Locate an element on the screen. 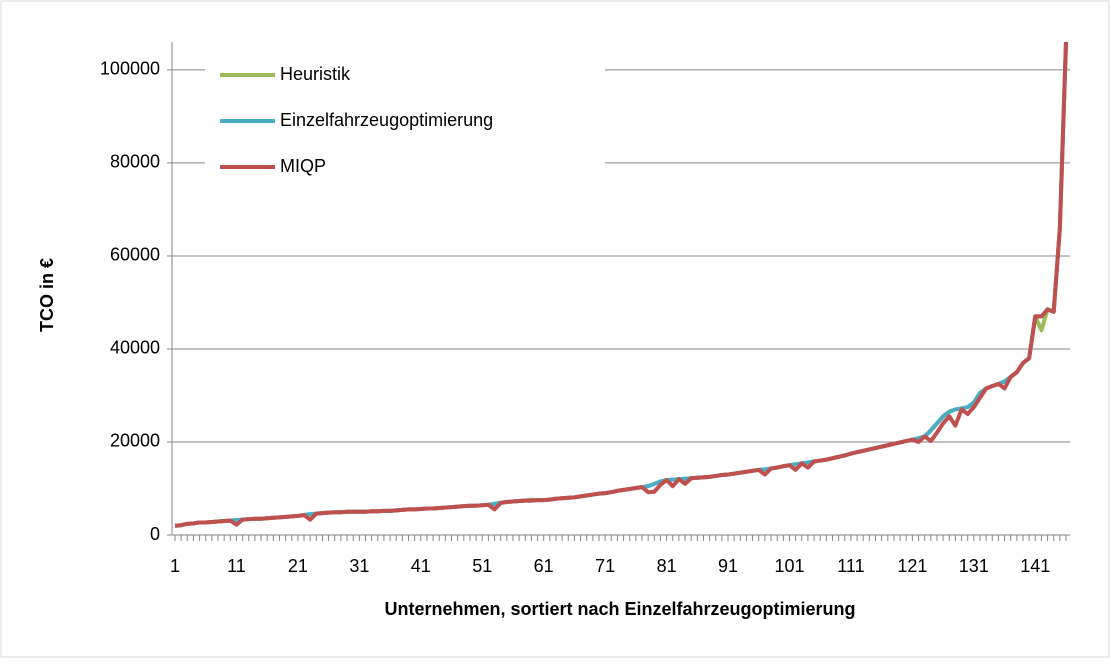 This screenshot has height=664, width=1111. y-tick-label: 80000 is located at coordinates (135, 162).